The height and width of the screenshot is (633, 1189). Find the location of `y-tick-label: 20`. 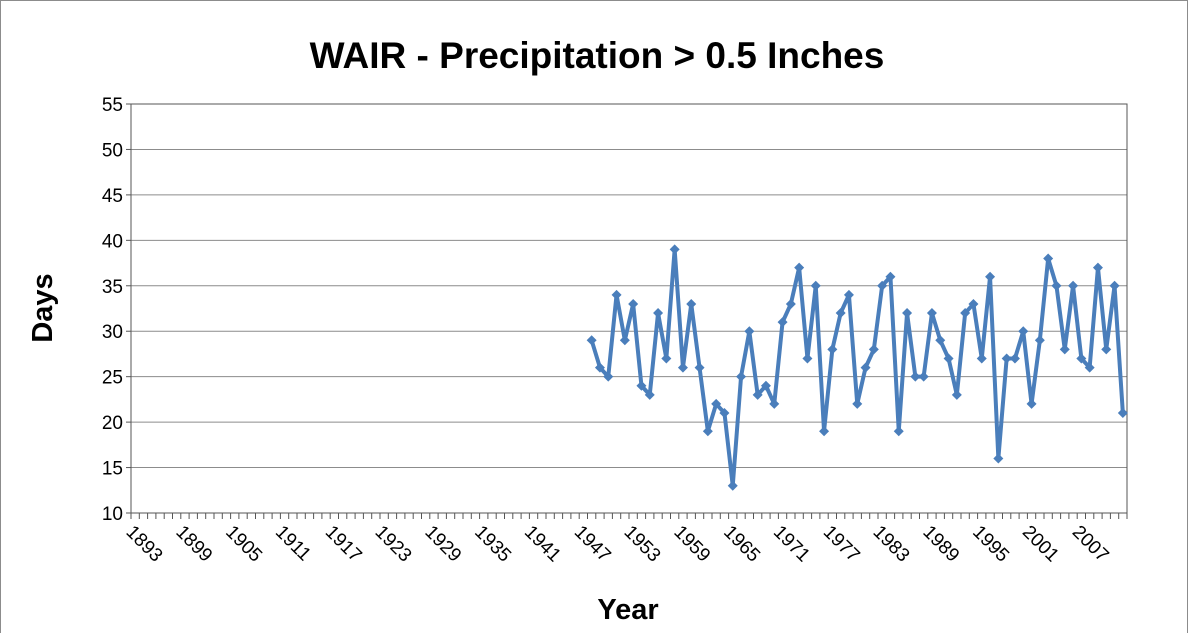

y-tick-label: 20 is located at coordinates (112, 423).